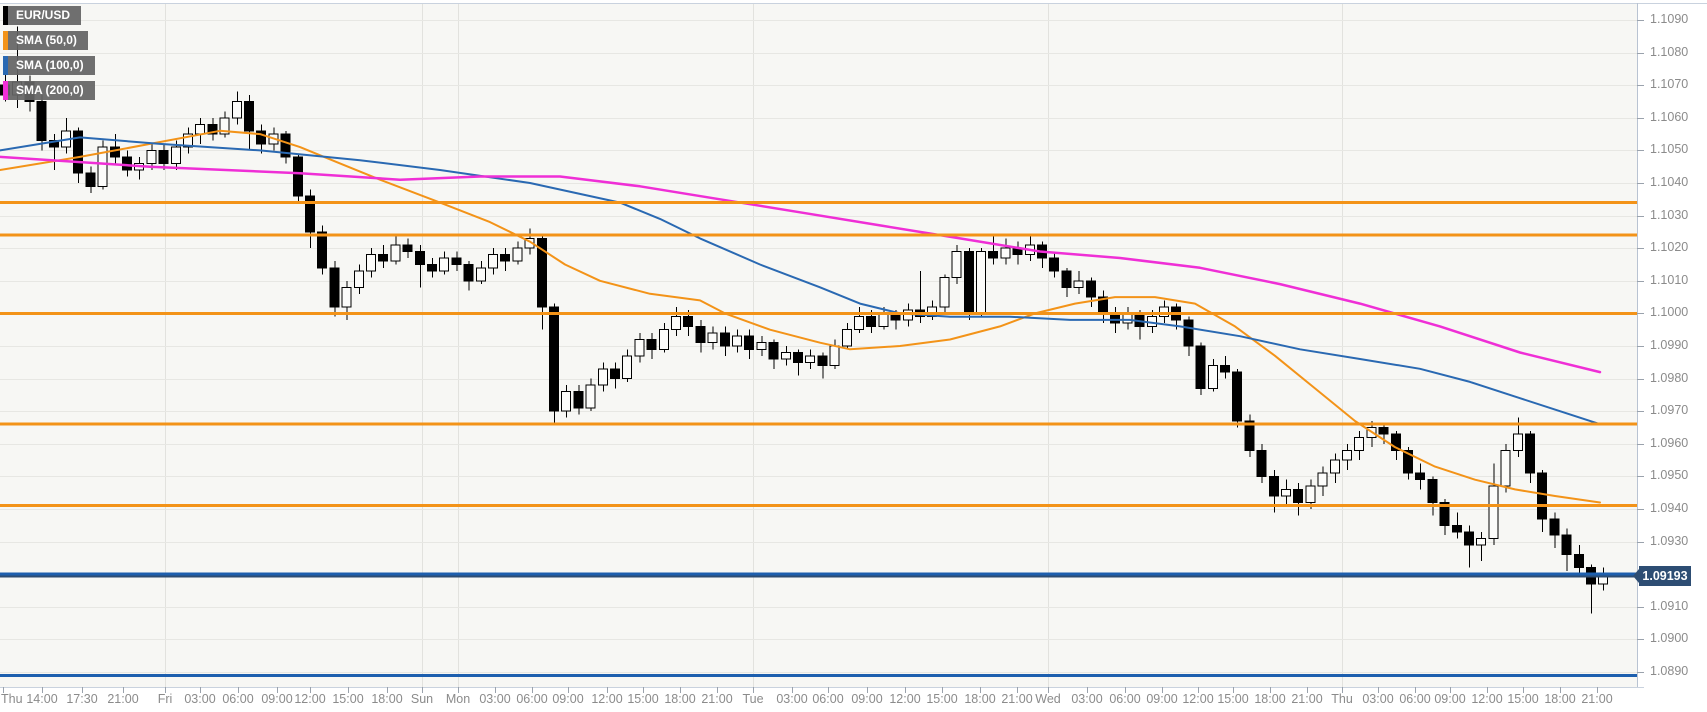 This screenshot has width=1707, height=712. What do you see at coordinates (82, 699) in the screenshot?
I see `time-tick-label: 17:30` at bounding box center [82, 699].